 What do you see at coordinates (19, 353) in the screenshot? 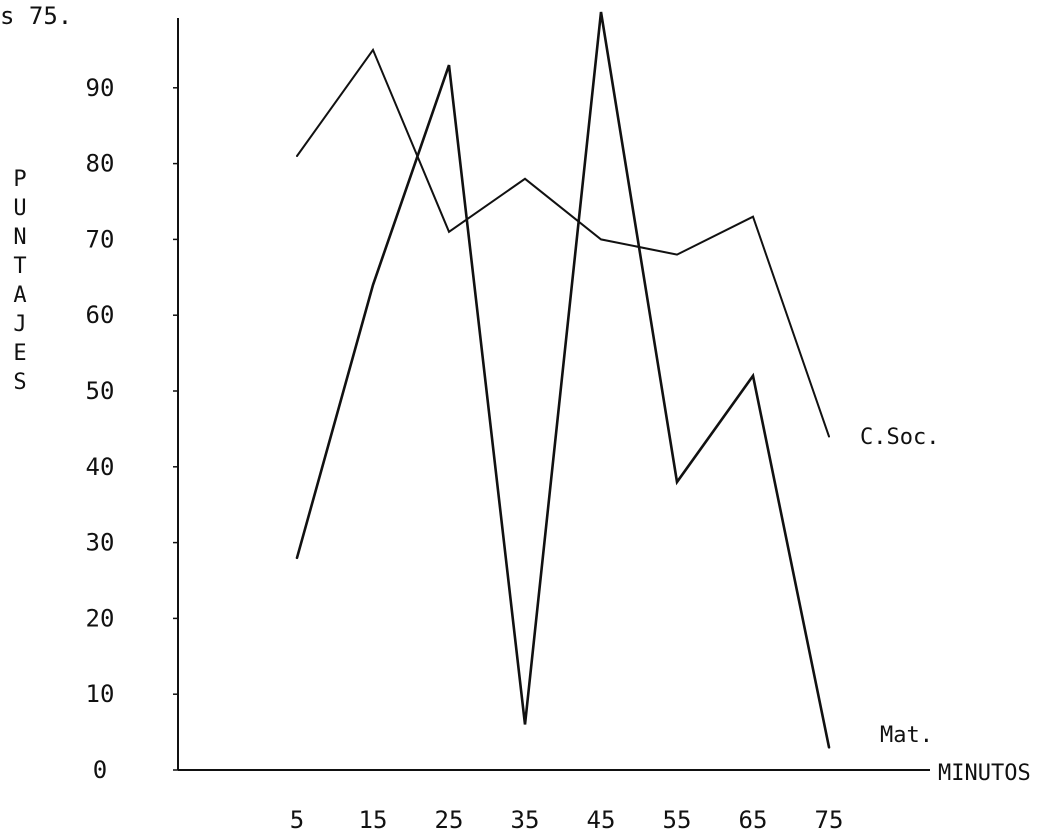
I see `y-axis-title-letter: E` at bounding box center [19, 353].